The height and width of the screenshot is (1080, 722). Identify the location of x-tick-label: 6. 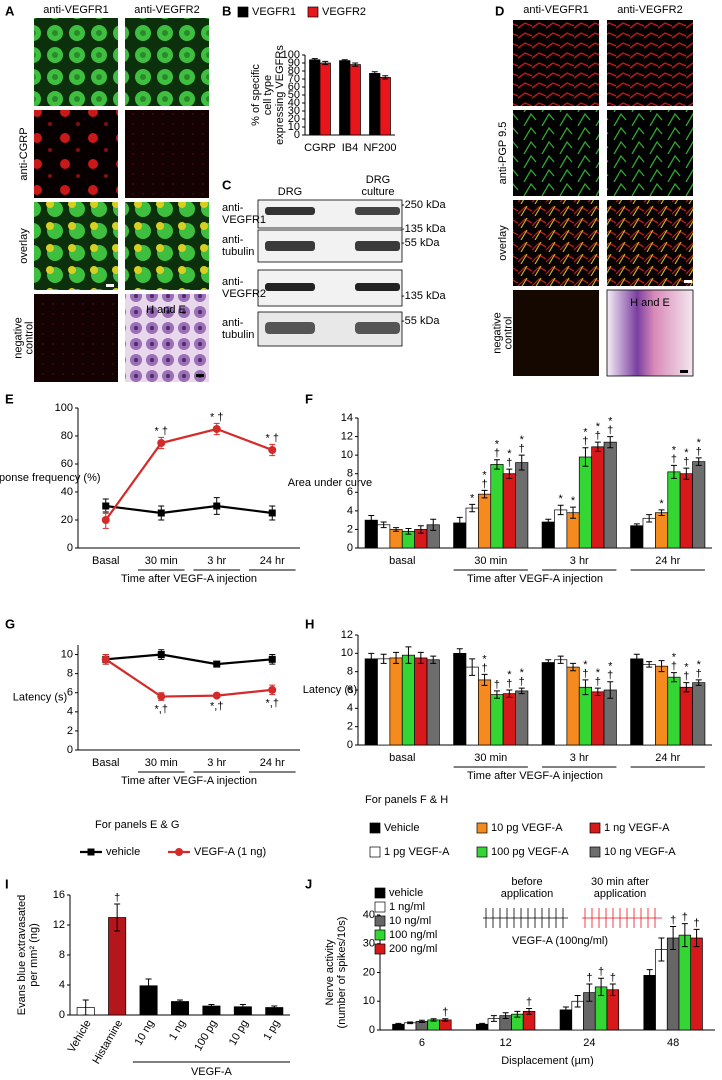
(422, 1043).